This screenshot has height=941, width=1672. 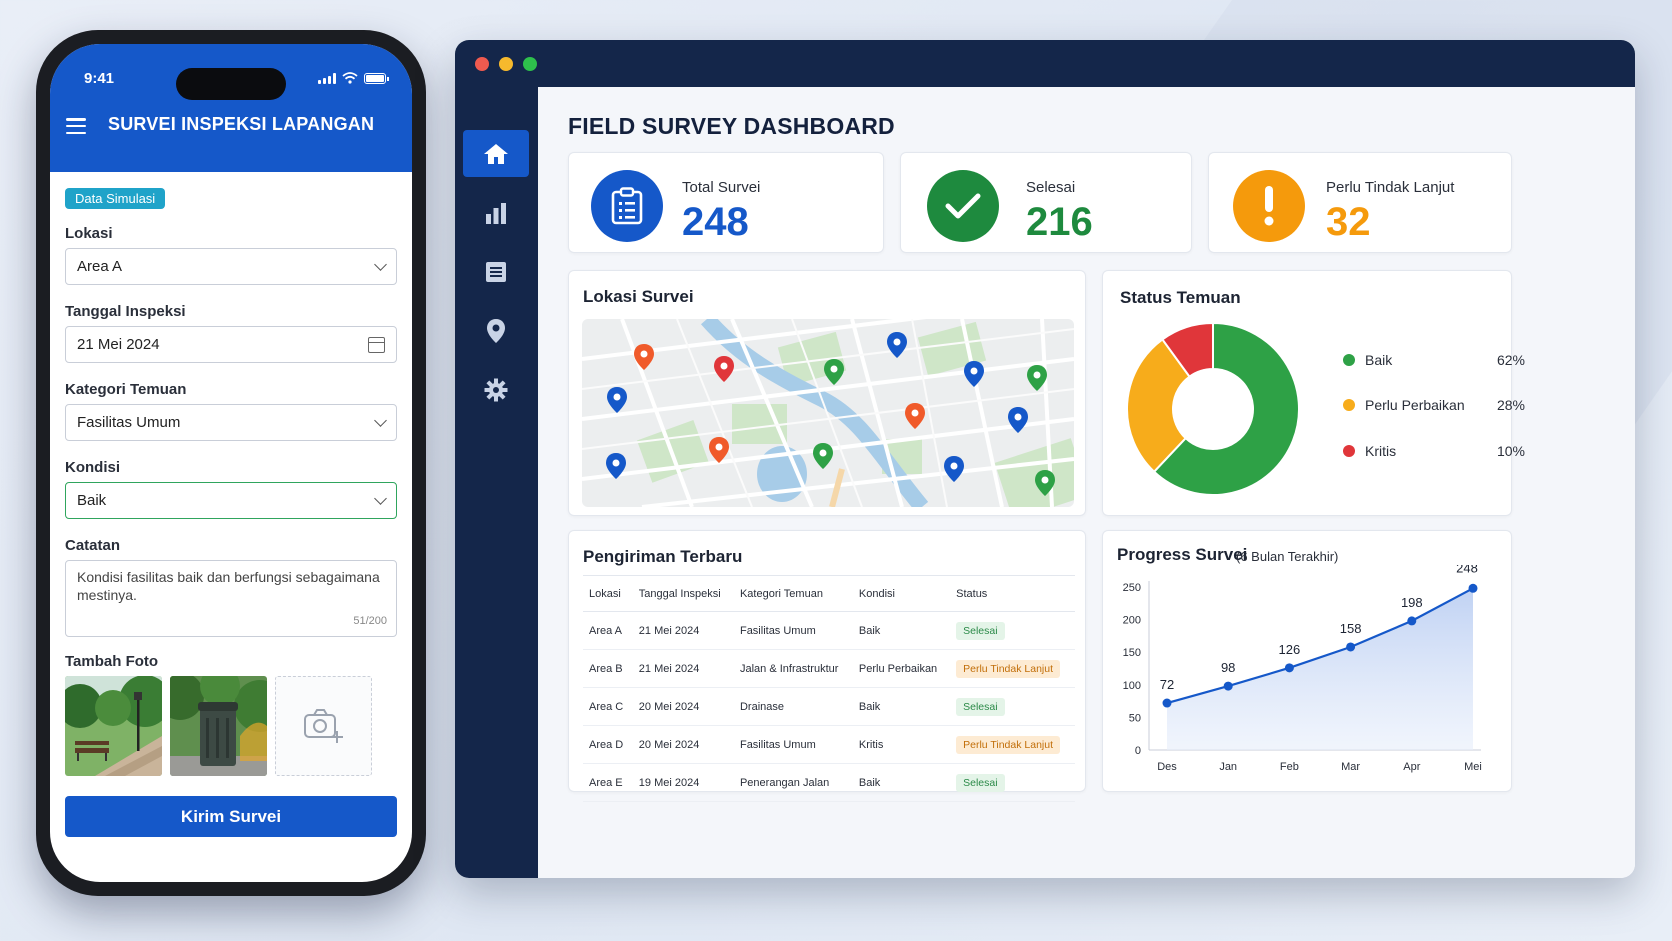 I want to click on nav-reports, so click(x=496, y=271).